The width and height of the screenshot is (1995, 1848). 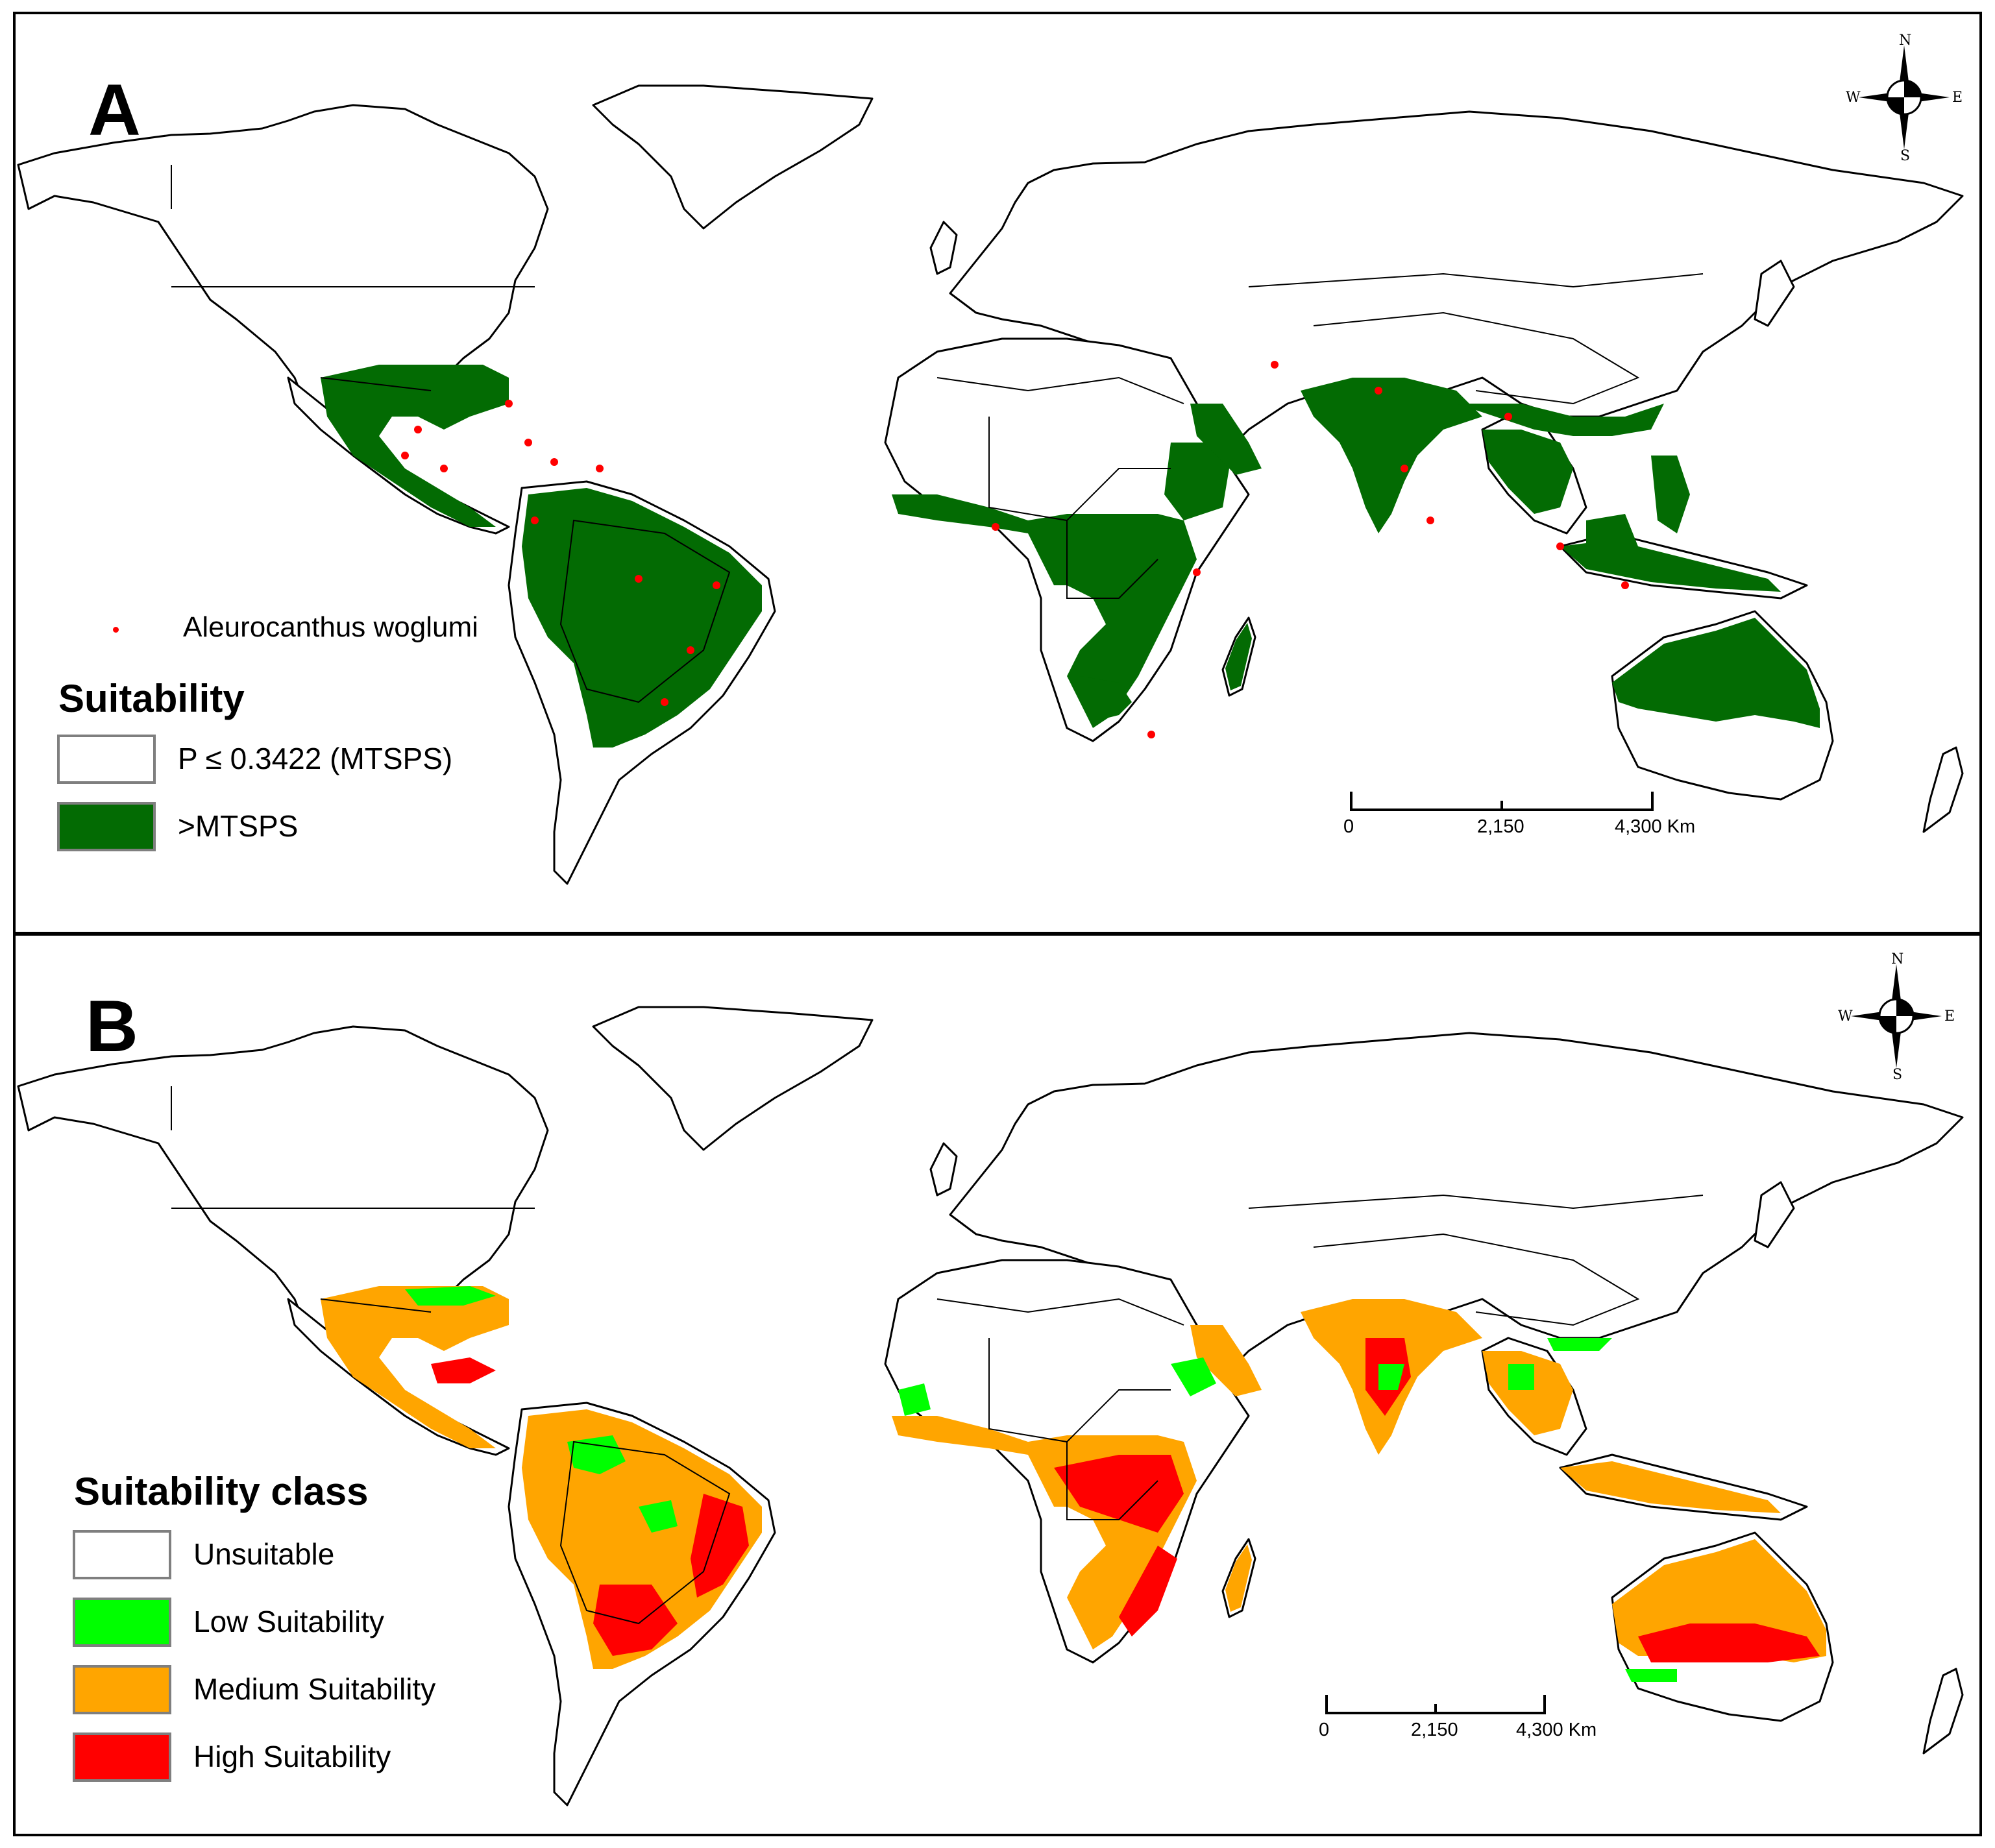 I want to click on legend-label: P ≤ 0.3422 (MTSPS), so click(x=315, y=758).